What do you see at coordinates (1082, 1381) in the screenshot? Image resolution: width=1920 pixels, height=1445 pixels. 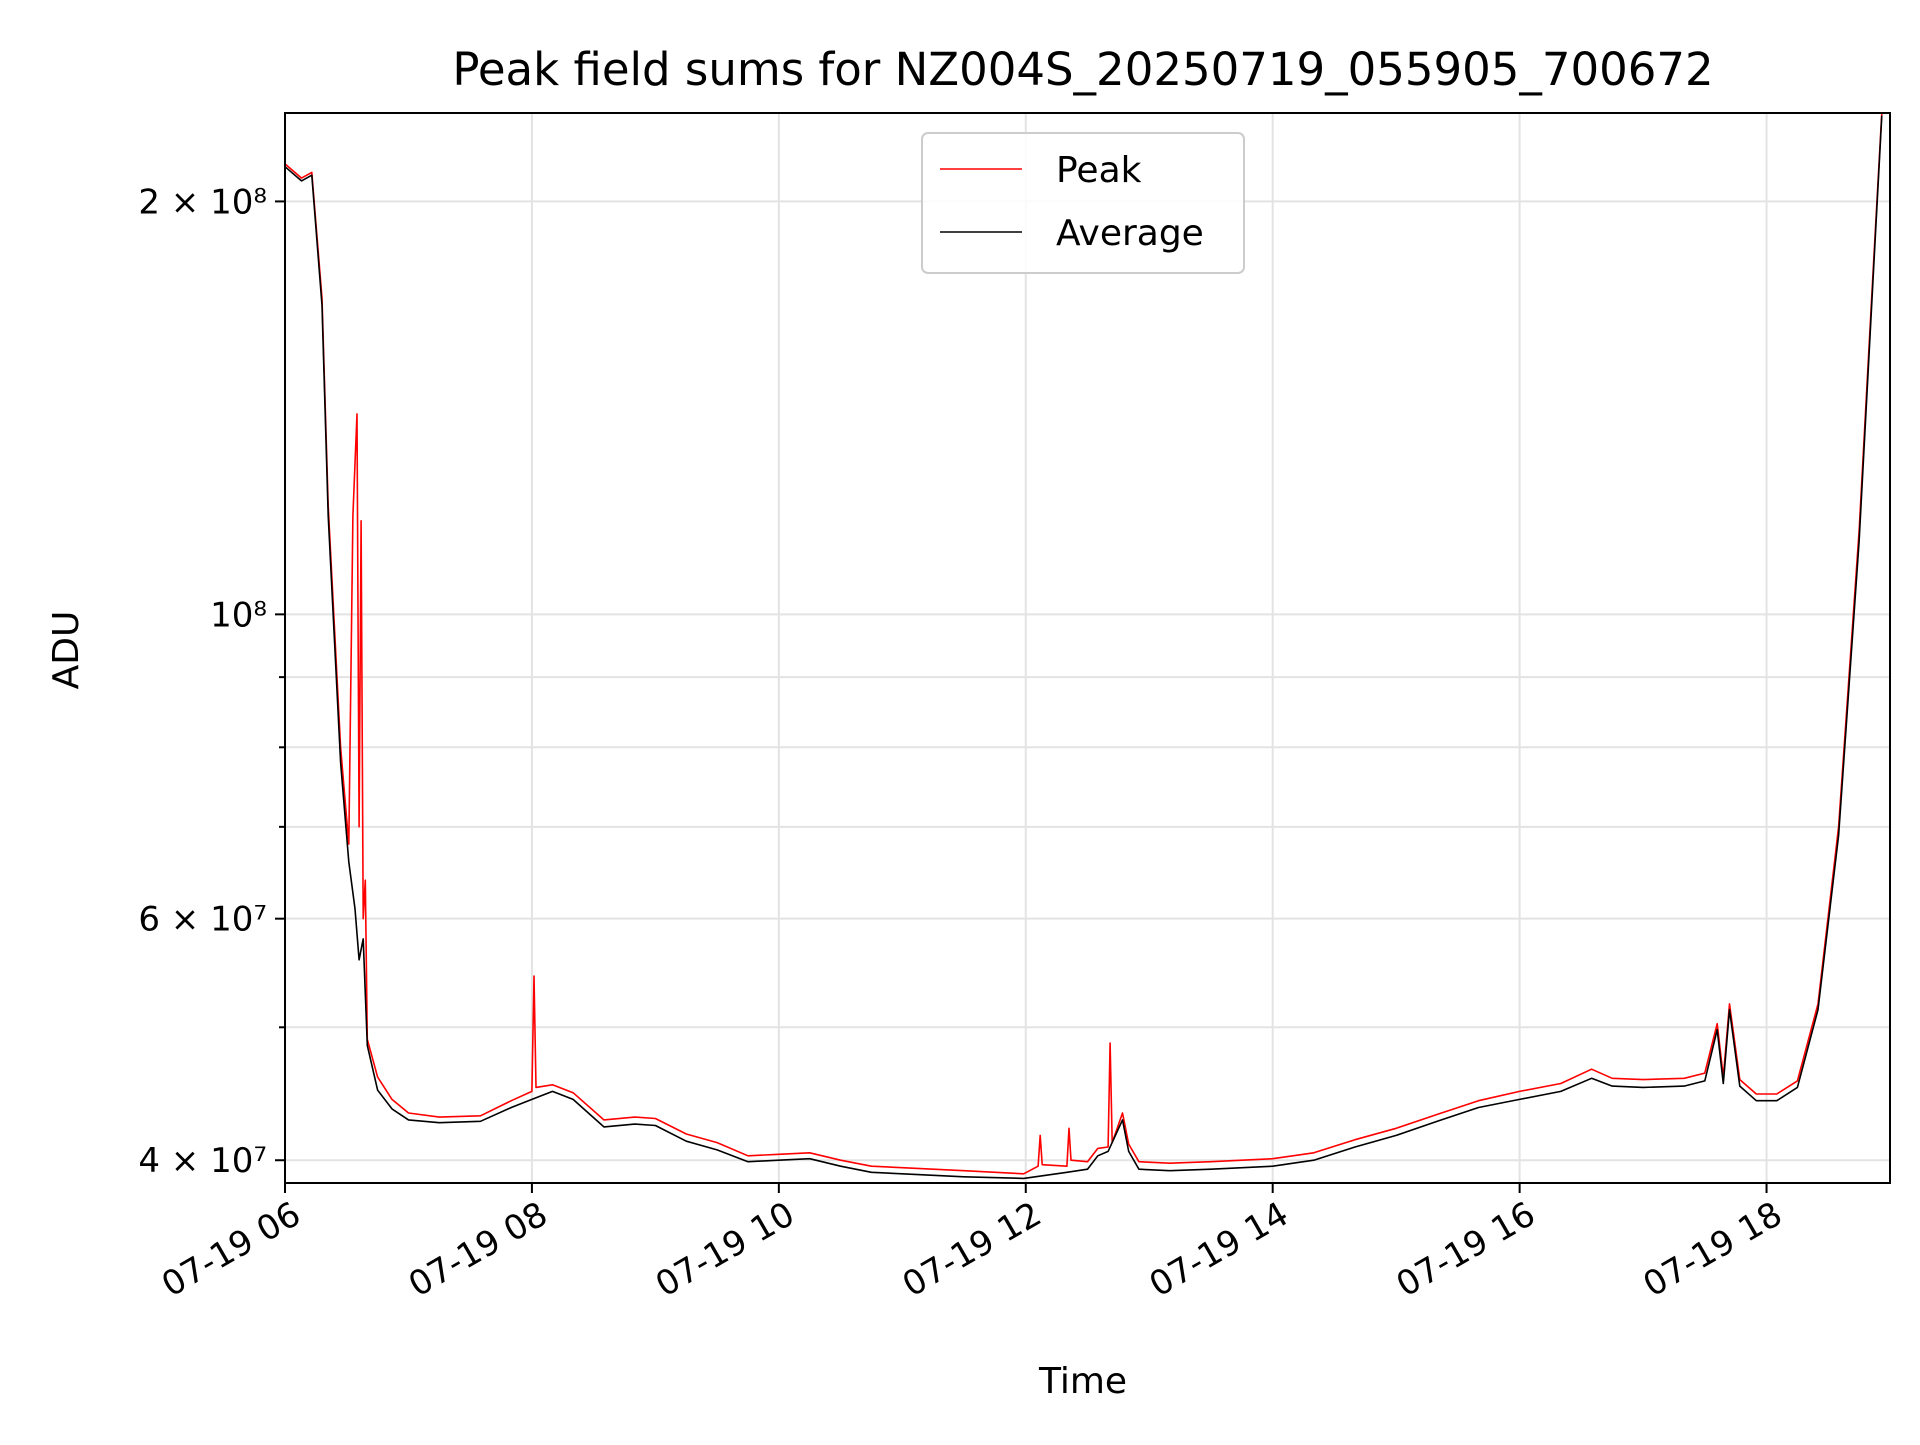 I see `x-axis-label: Time` at bounding box center [1082, 1381].